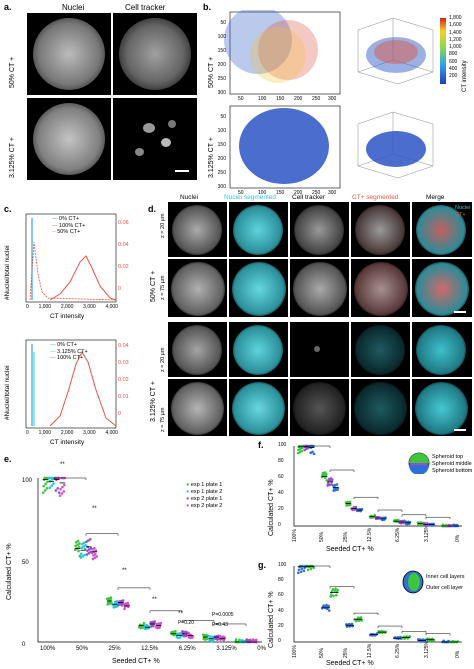  Describe the element at coordinates (163, 287) in the screenshot. I see `d-row-z75-a: z = 75 µm` at that location.